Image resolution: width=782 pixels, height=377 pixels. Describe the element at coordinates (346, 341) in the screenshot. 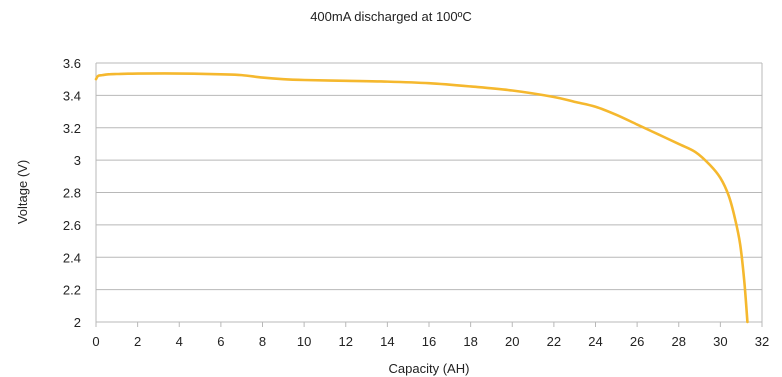

I see `x-tick-label: 12` at that location.